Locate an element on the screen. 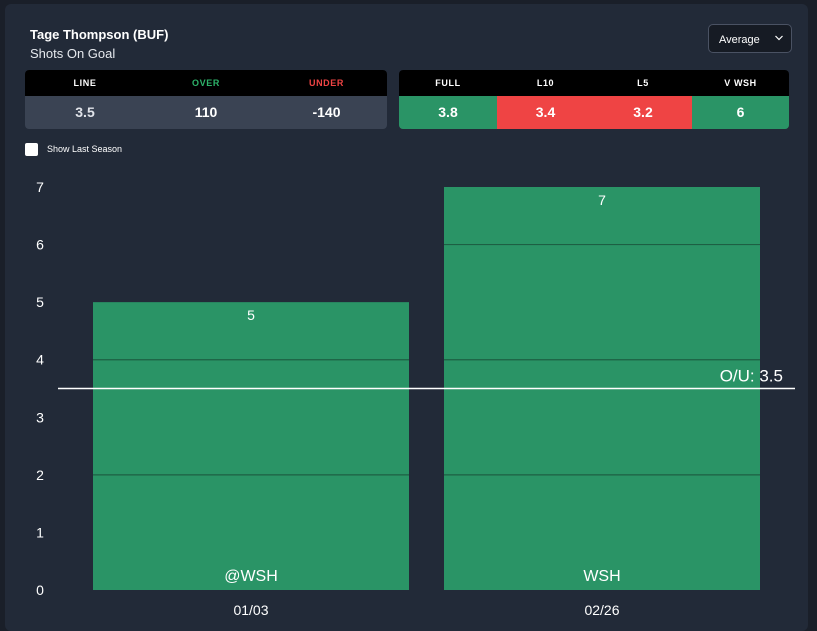  avg-header-l5: L5 is located at coordinates (643, 83).